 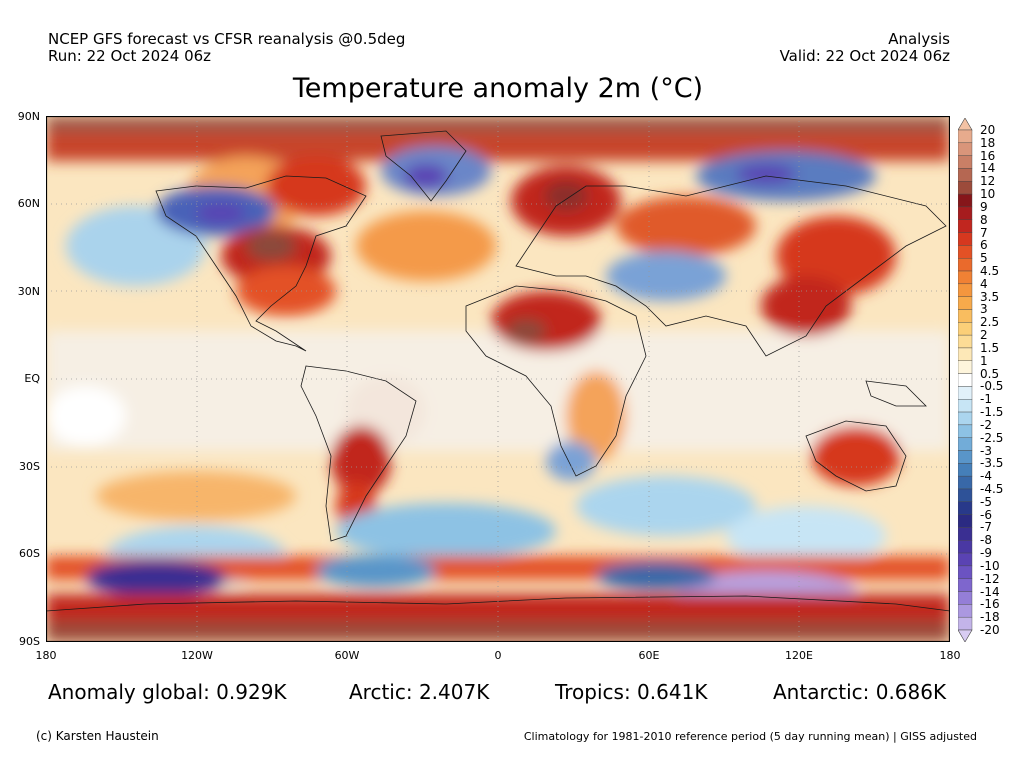 What do you see at coordinates (990, 578) in the screenshot?
I see `colorbar-label: -12` at bounding box center [990, 578].